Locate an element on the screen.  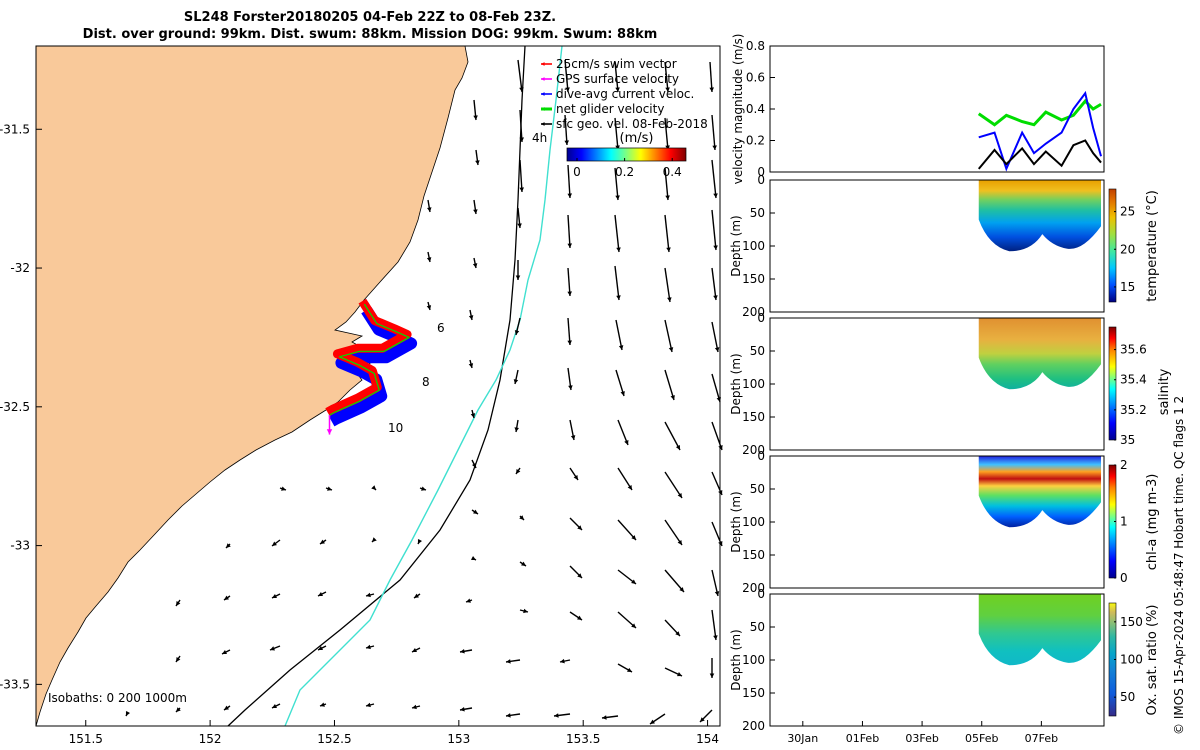
velocity-y-tick-label: 0.4 is located at coordinates (755, 109).